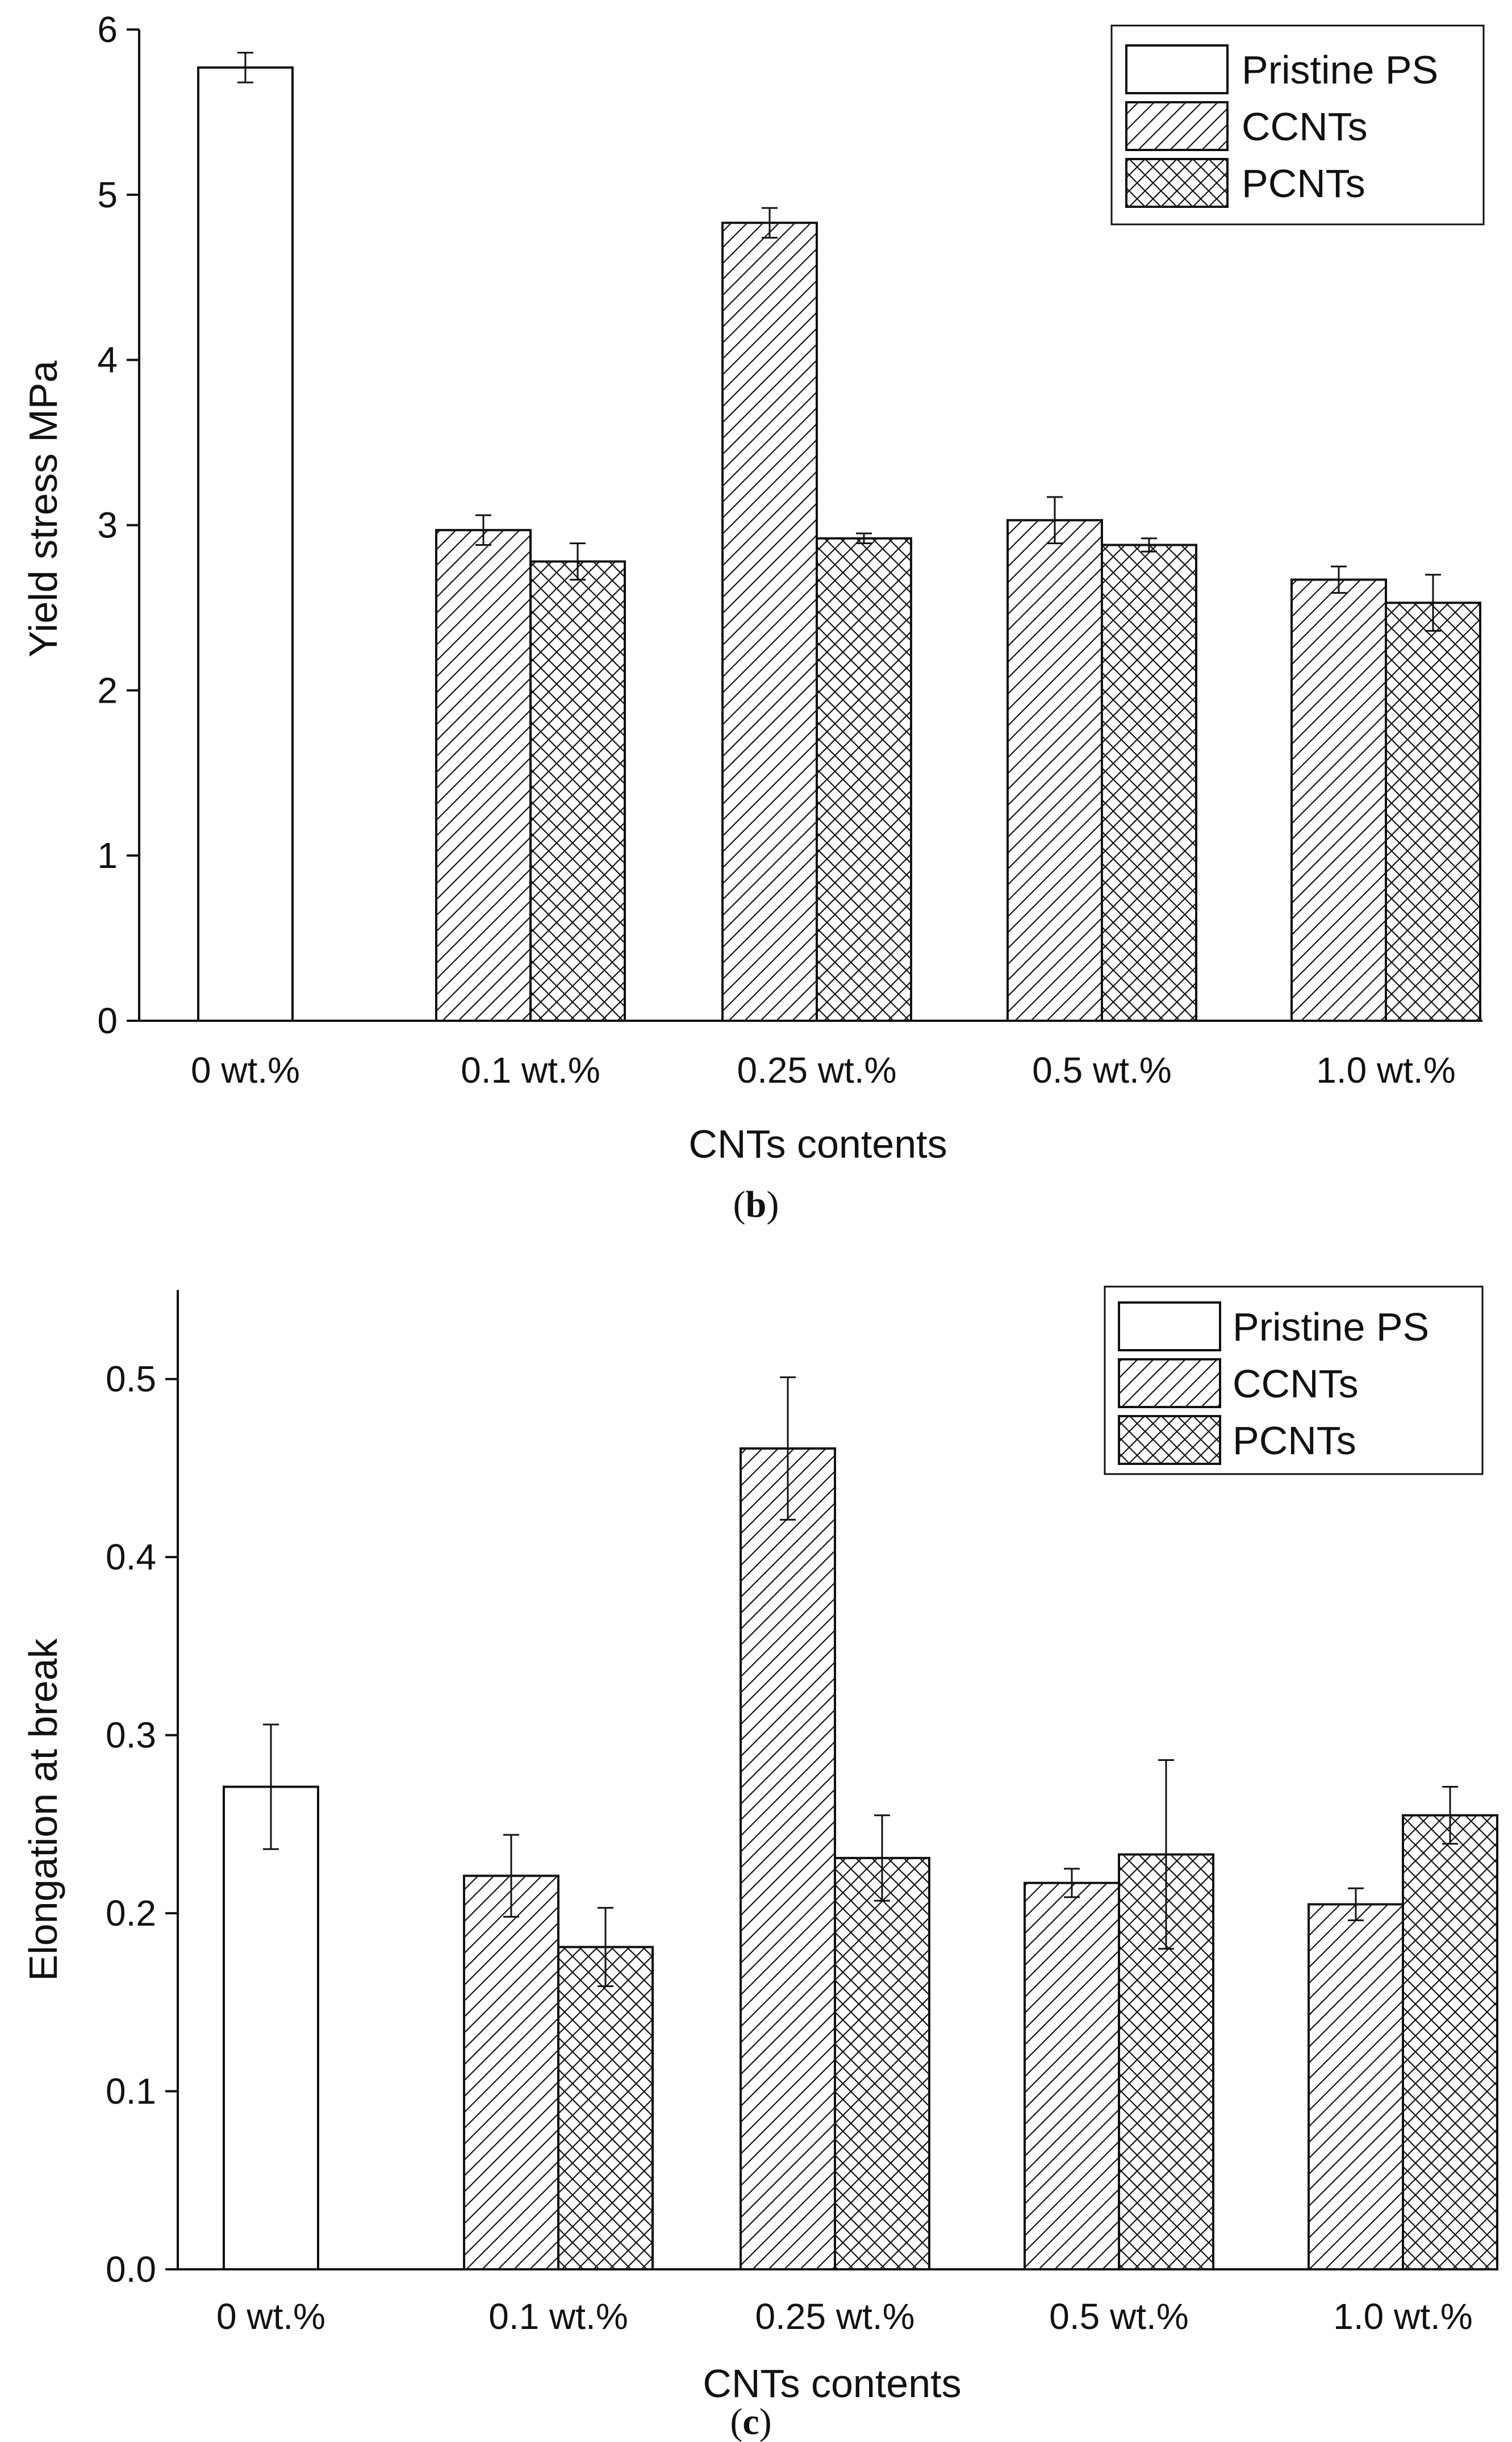 Image resolution: width=1512 pixels, height=2442 pixels. I want to click on y-tick-label: 4, so click(107, 361).